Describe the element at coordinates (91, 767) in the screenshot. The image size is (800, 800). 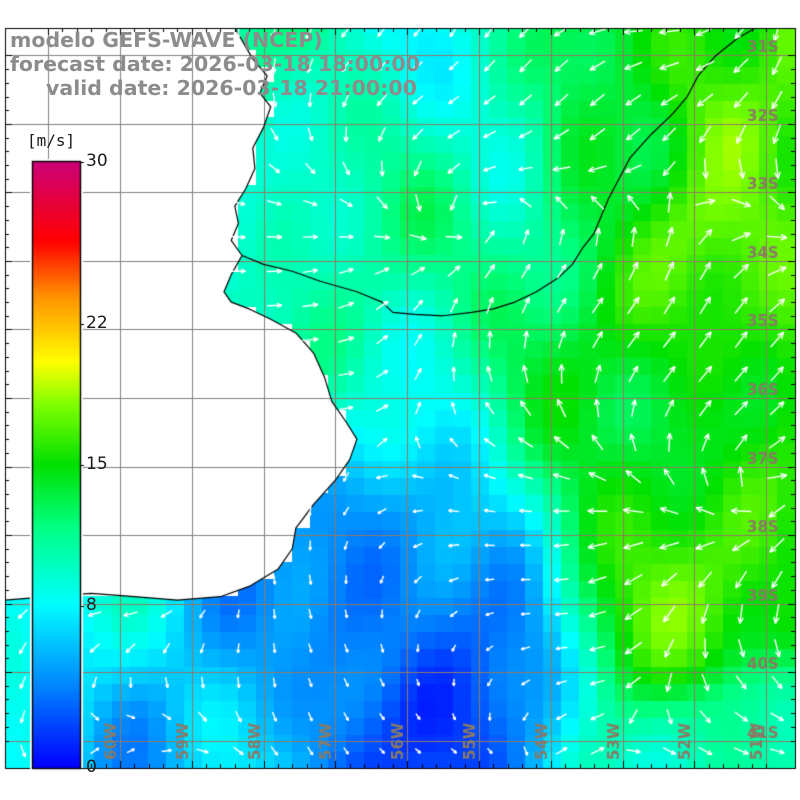
I see `colorbar-tick-0: 0` at that location.